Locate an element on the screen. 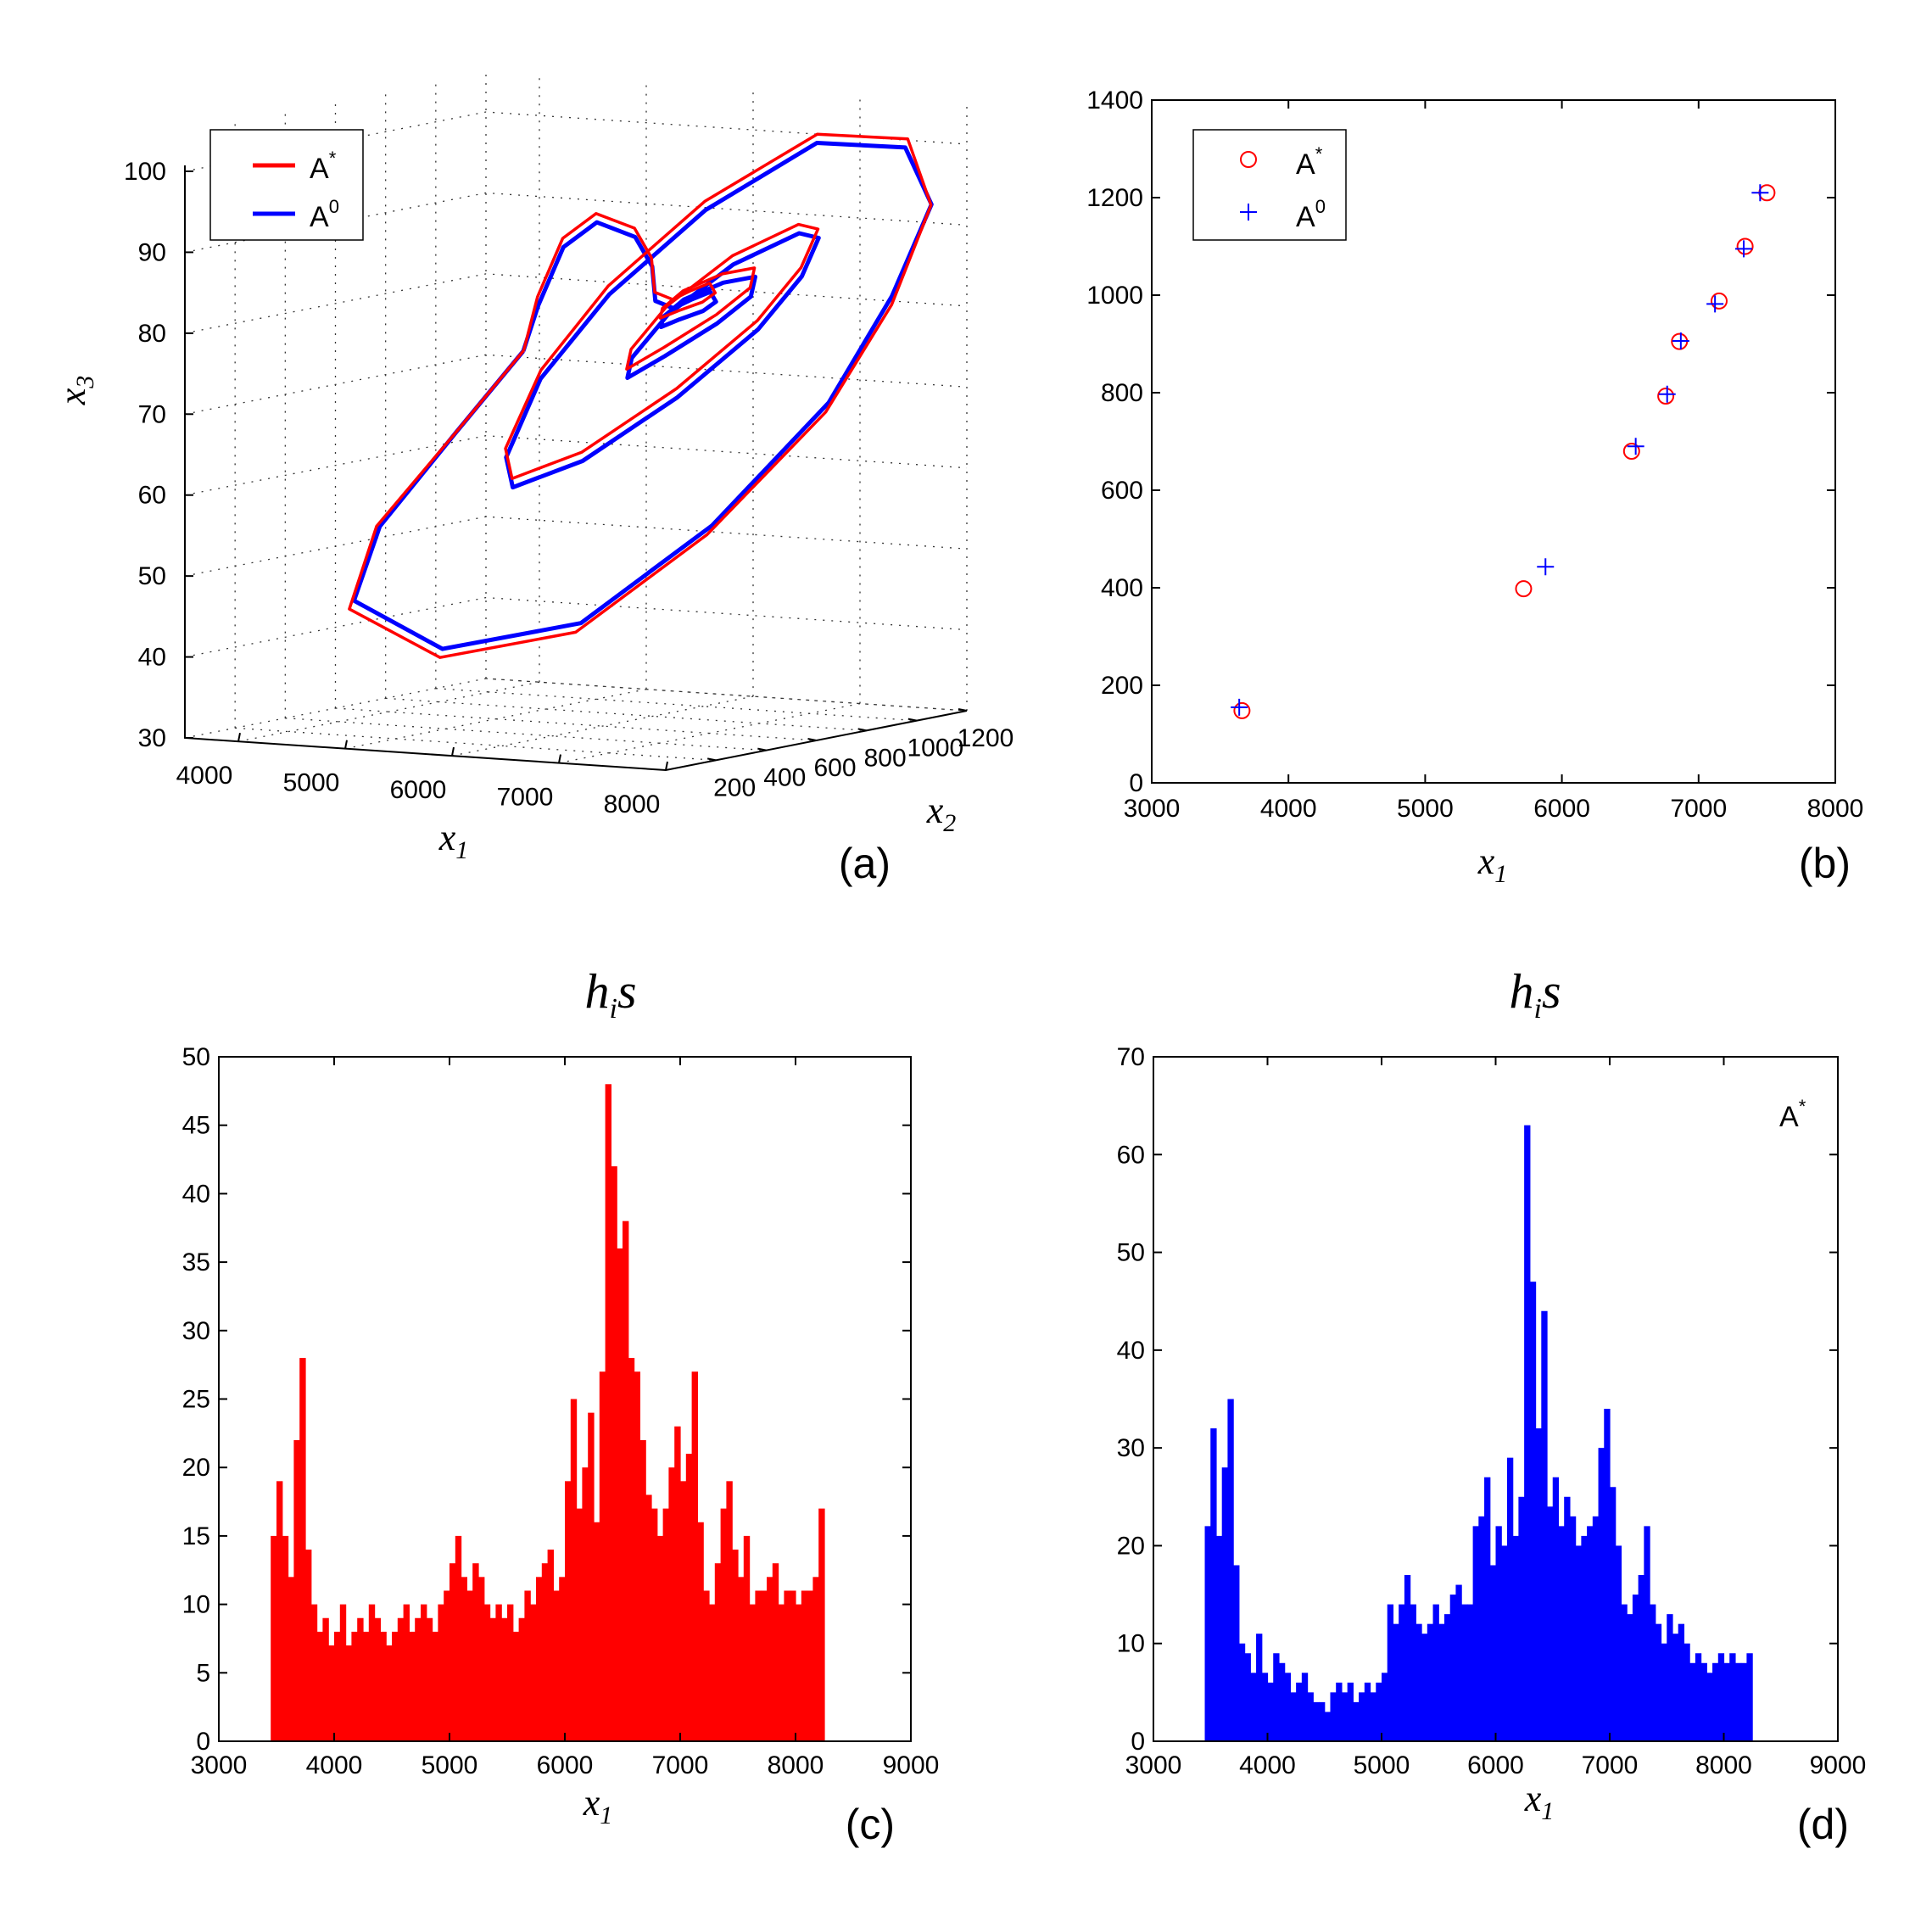 This screenshot has width=1932, height=1927. panel-a-label: (a) is located at coordinates (865, 863).